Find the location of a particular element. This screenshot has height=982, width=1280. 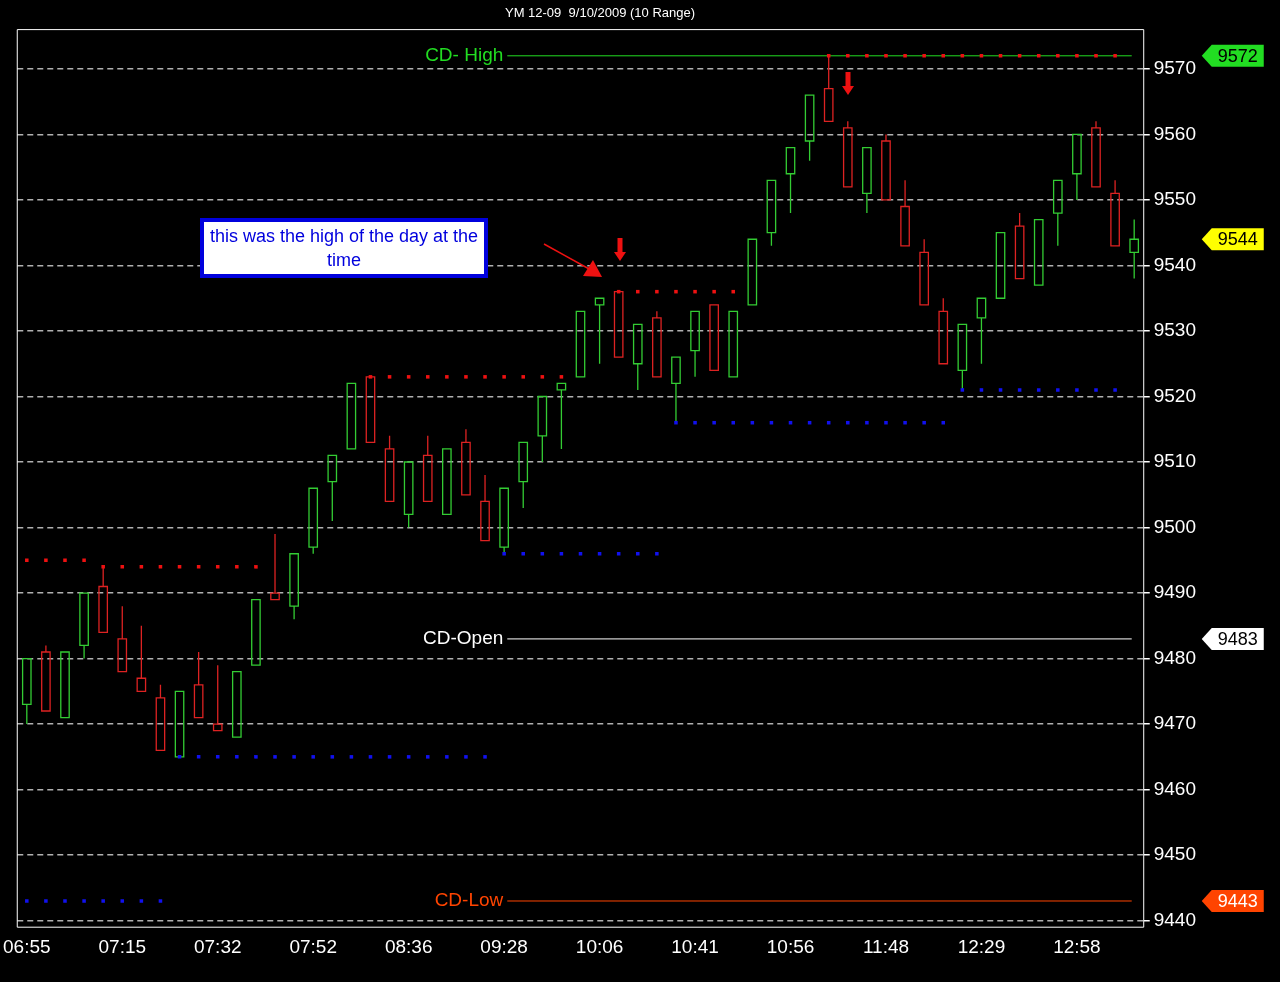

x-tick-label: 11:48 is located at coordinates (886, 946).